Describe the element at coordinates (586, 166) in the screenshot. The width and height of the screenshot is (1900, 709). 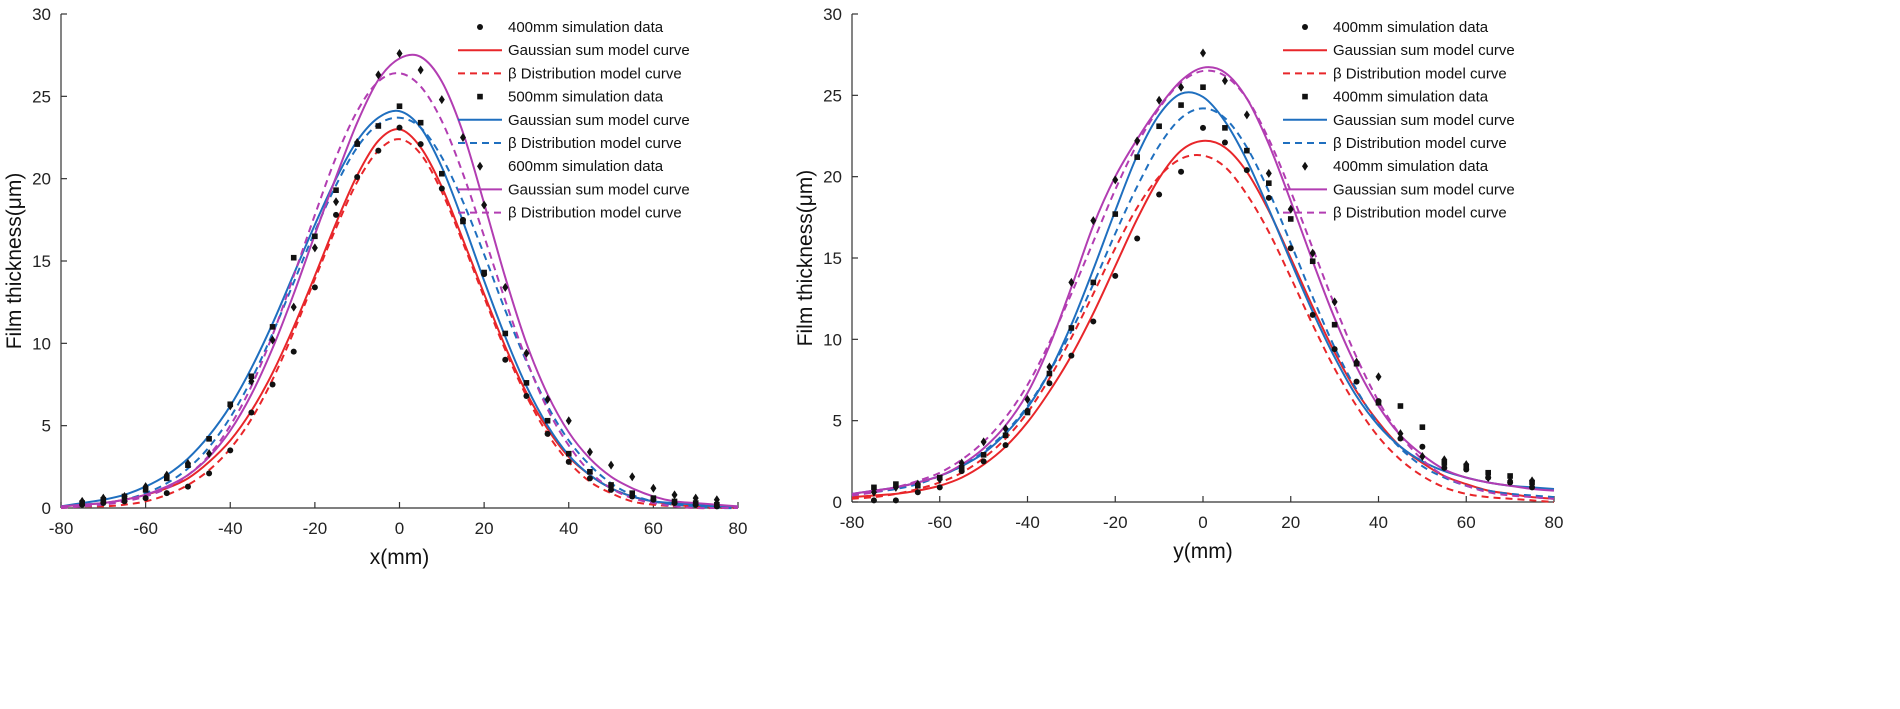
I see `legend-label: 600mm simulation data` at that location.